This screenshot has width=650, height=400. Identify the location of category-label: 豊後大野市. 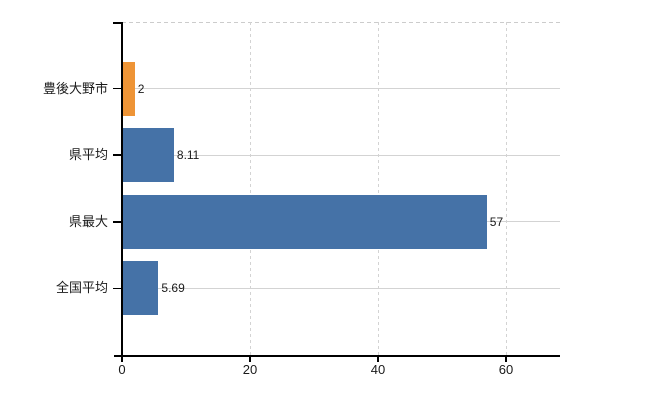
(75, 88).